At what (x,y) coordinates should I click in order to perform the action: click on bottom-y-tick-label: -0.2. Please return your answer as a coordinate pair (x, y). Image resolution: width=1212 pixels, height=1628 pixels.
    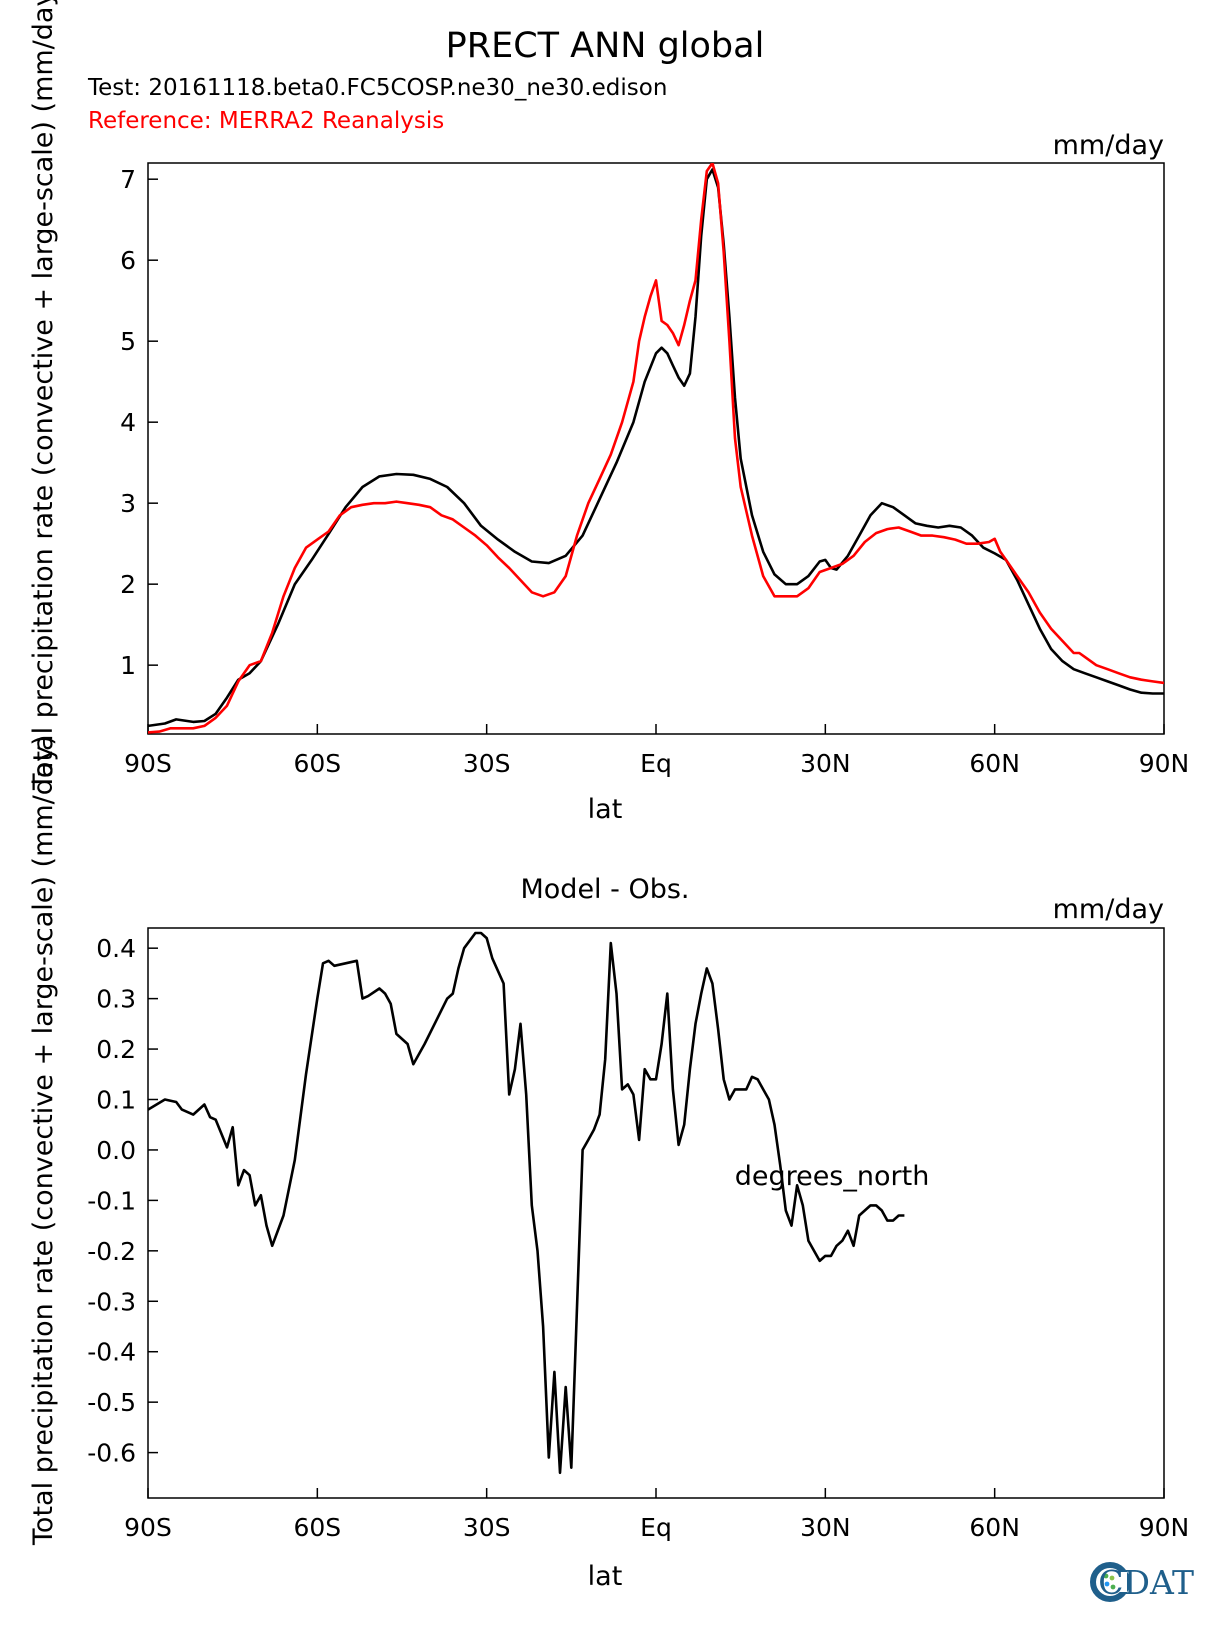
    Looking at the image, I should click on (111, 1251).